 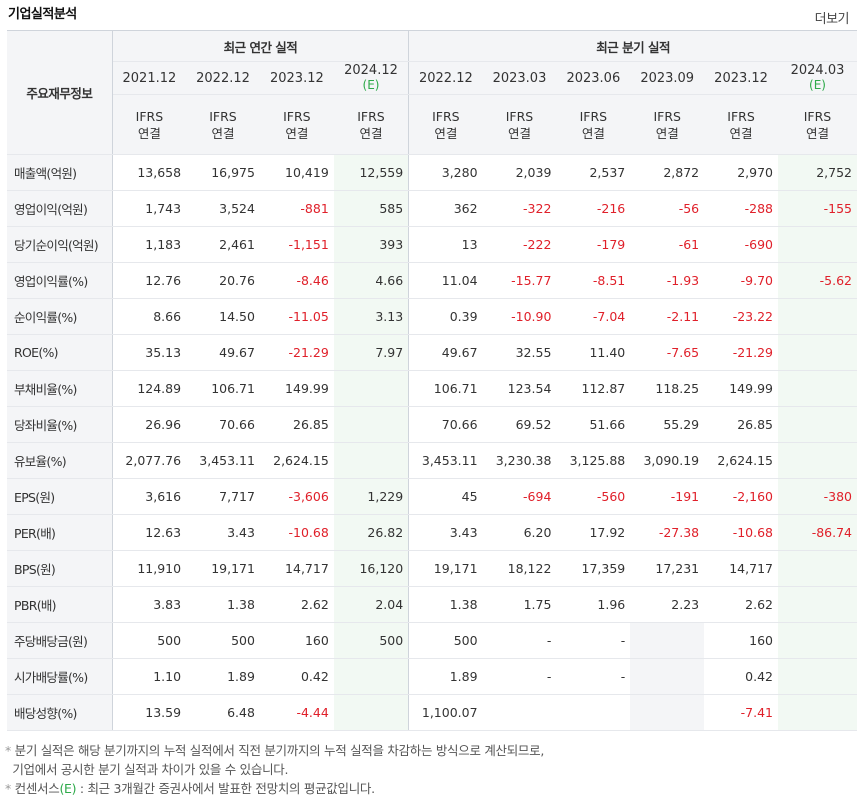 What do you see at coordinates (60, 604) in the screenshot?
I see `row-label: PBR(배)` at bounding box center [60, 604].